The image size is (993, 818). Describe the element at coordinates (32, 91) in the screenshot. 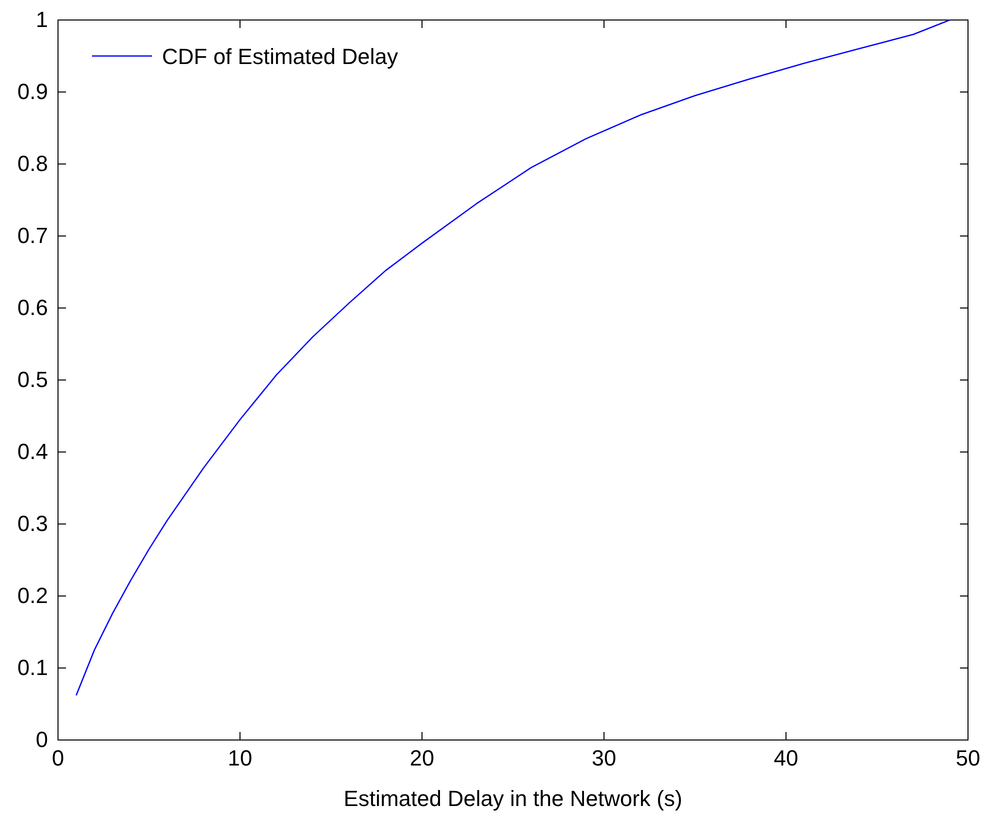

I see `y-tick-label: 0.9` at that location.